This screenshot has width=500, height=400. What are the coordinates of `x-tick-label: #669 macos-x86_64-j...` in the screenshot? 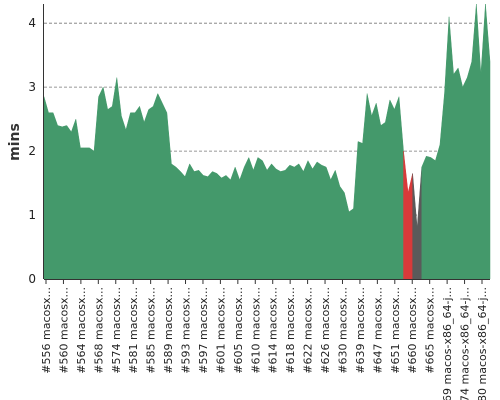 It's located at (447, 343).